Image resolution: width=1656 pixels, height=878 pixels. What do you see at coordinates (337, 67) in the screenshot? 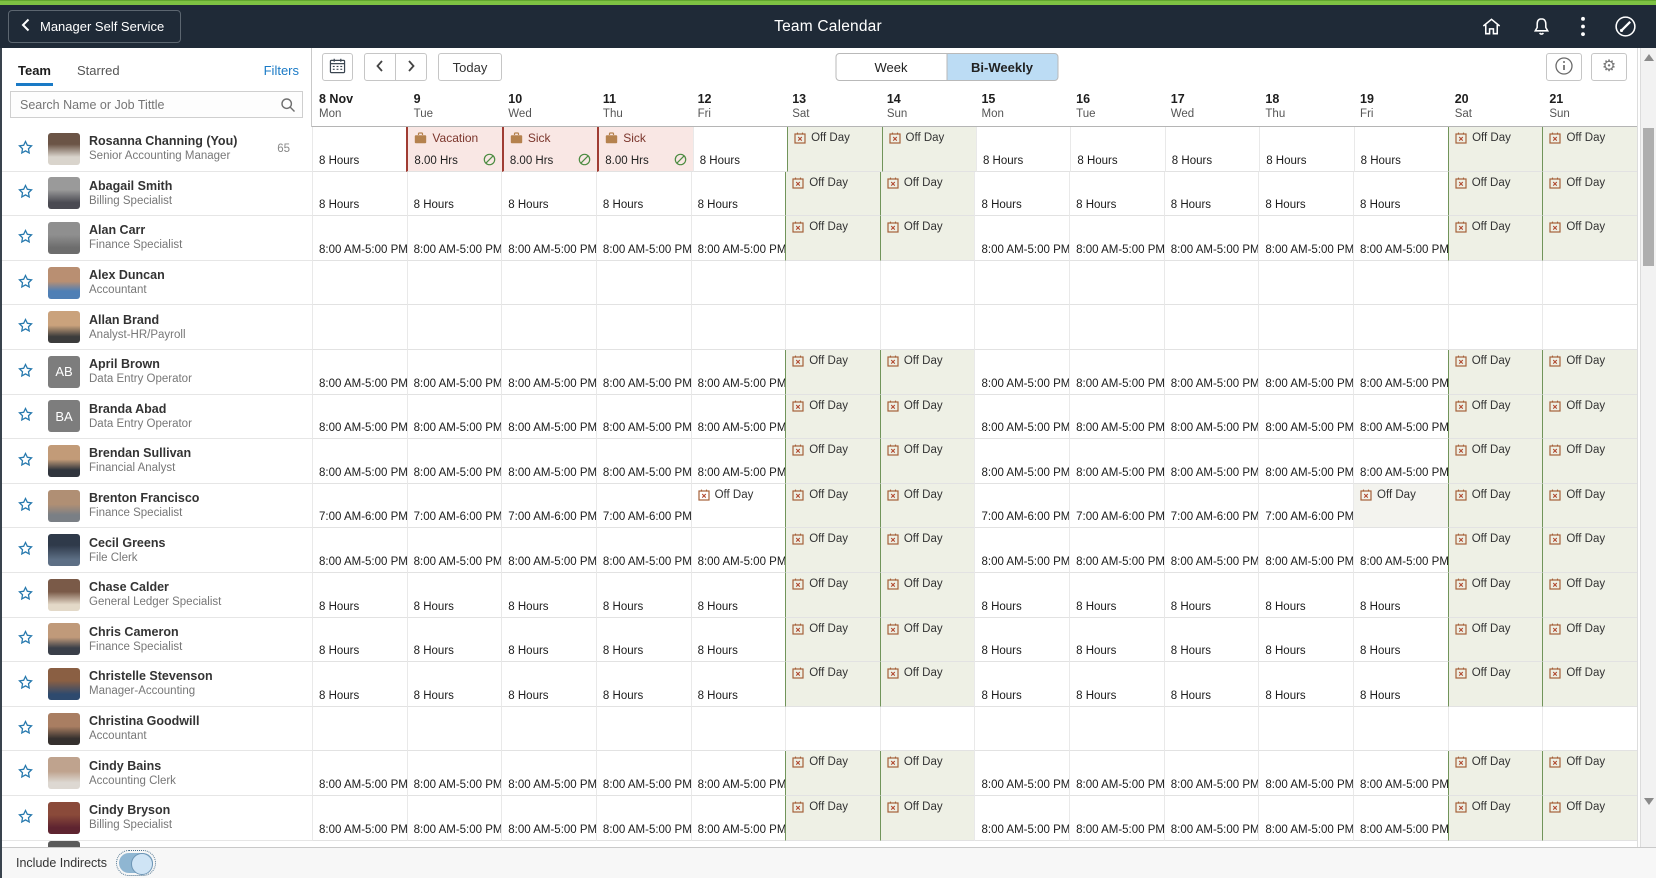
I see `calendar-picker-button` at bounding box center [337, 67].